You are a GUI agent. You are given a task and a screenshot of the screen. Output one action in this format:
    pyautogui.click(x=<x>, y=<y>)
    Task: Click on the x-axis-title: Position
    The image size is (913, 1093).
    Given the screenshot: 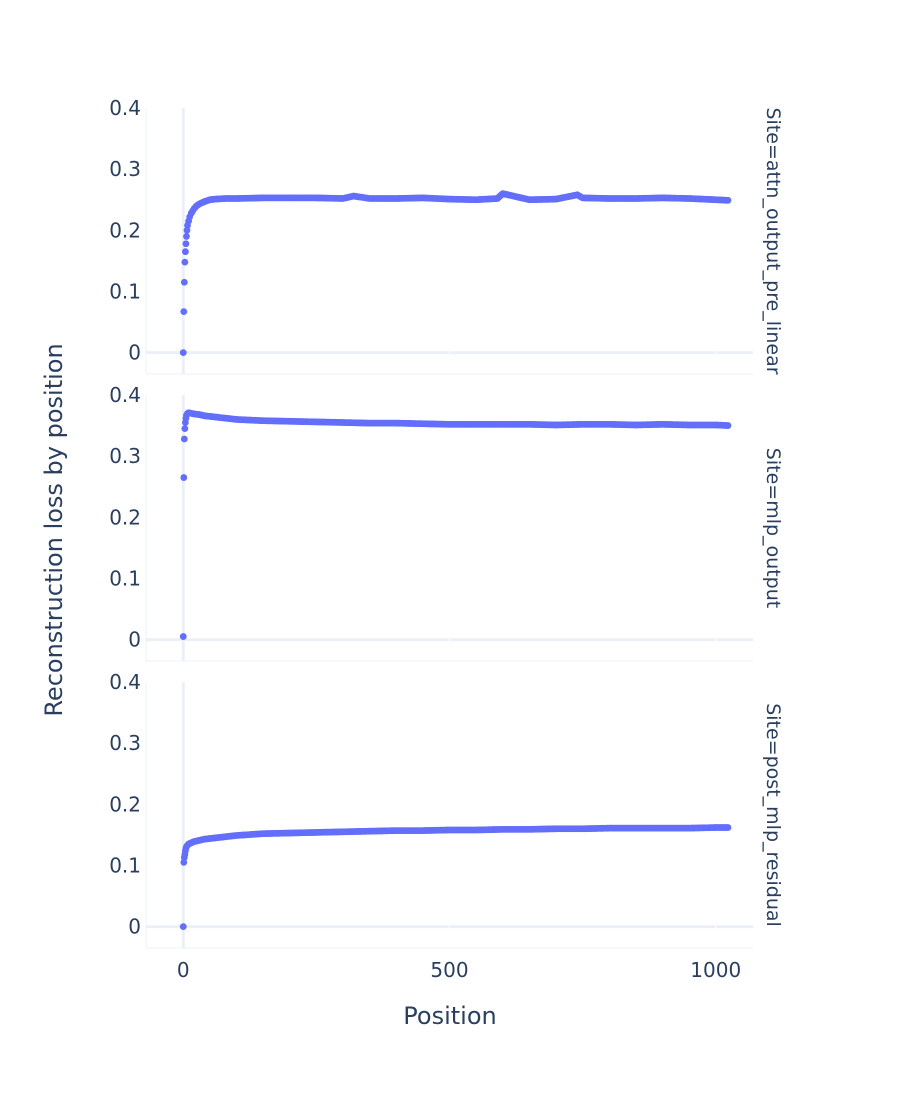 What is the action you would take?
    pyautogui.click(x=449, y=1016)
    